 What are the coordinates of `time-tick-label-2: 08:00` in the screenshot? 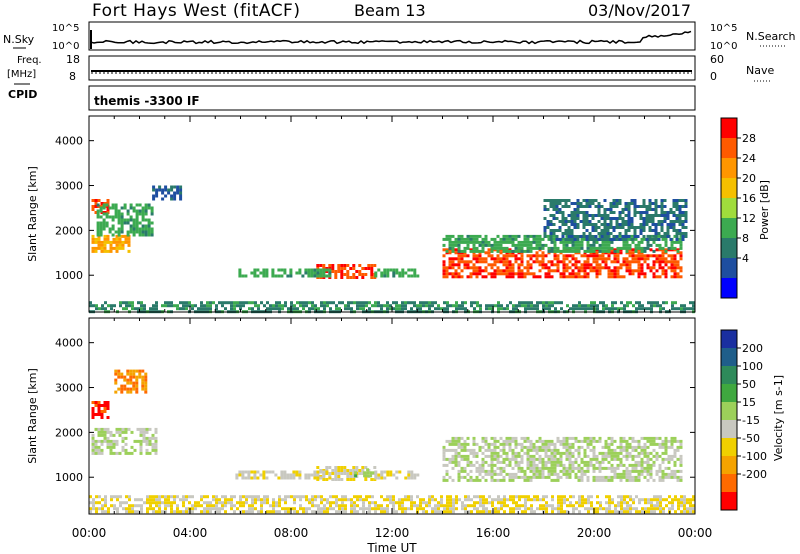 It's located at (291, 533).